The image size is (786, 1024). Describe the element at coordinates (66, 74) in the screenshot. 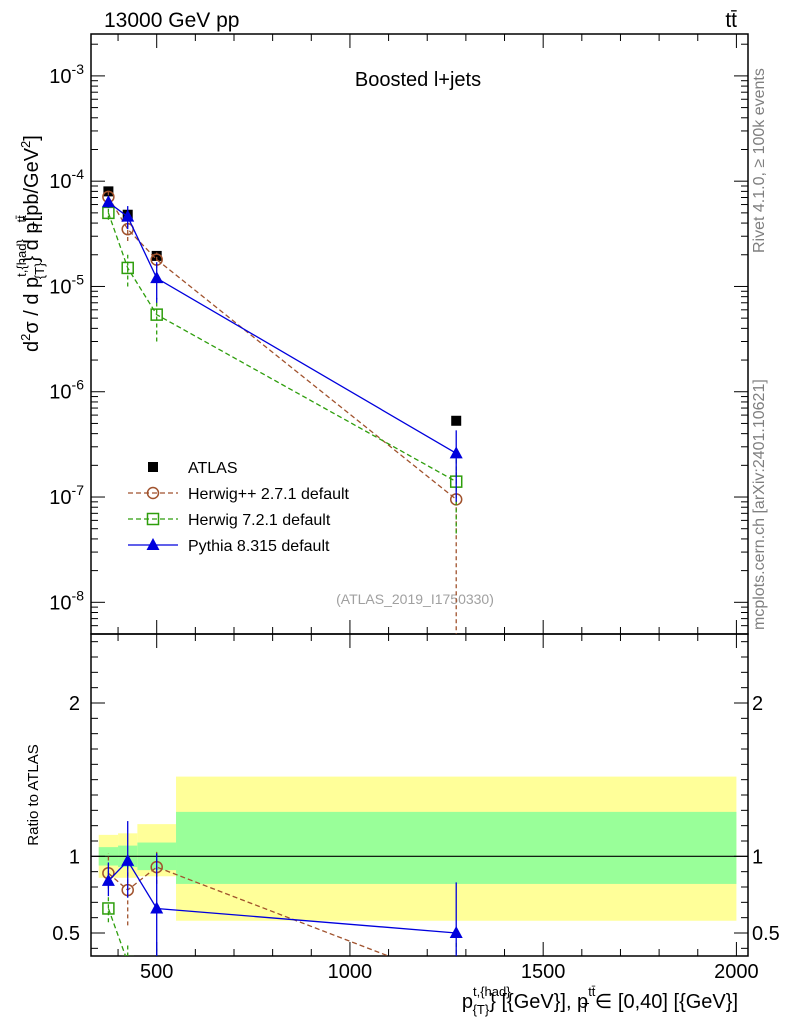

I see `main-y-tick-label: 10⁻³` at that location.